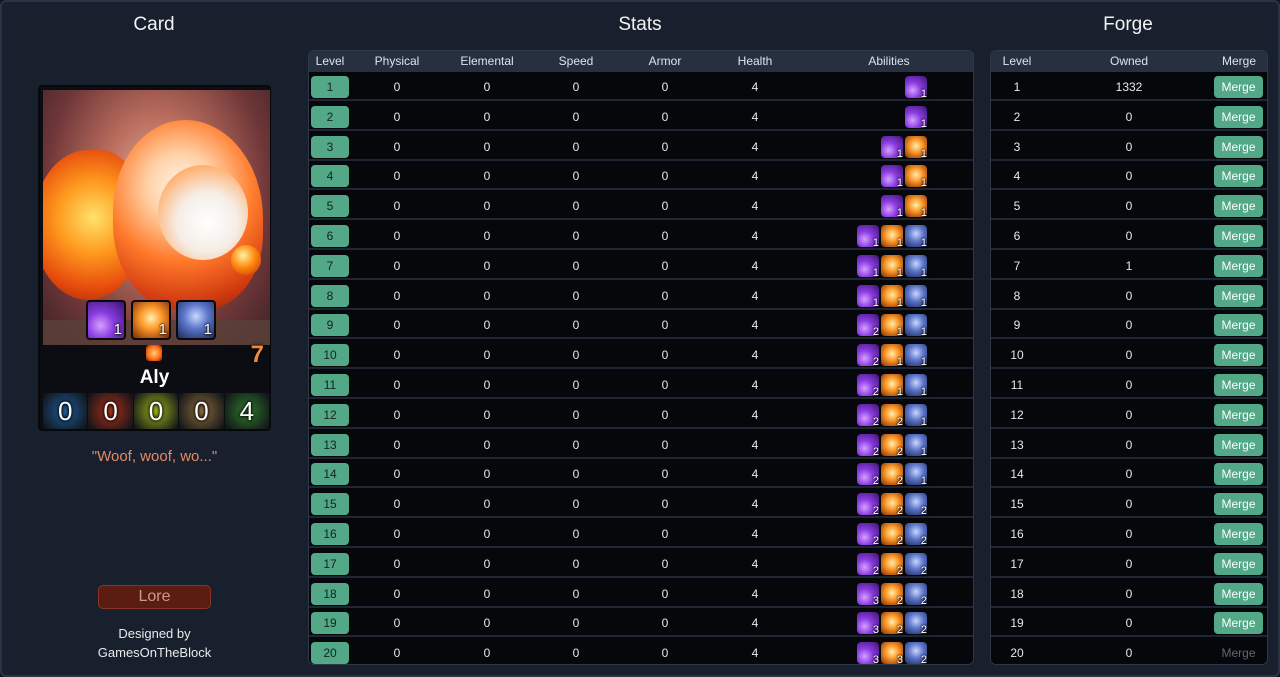  I want to click on level-button: 19, so click(330, 623).